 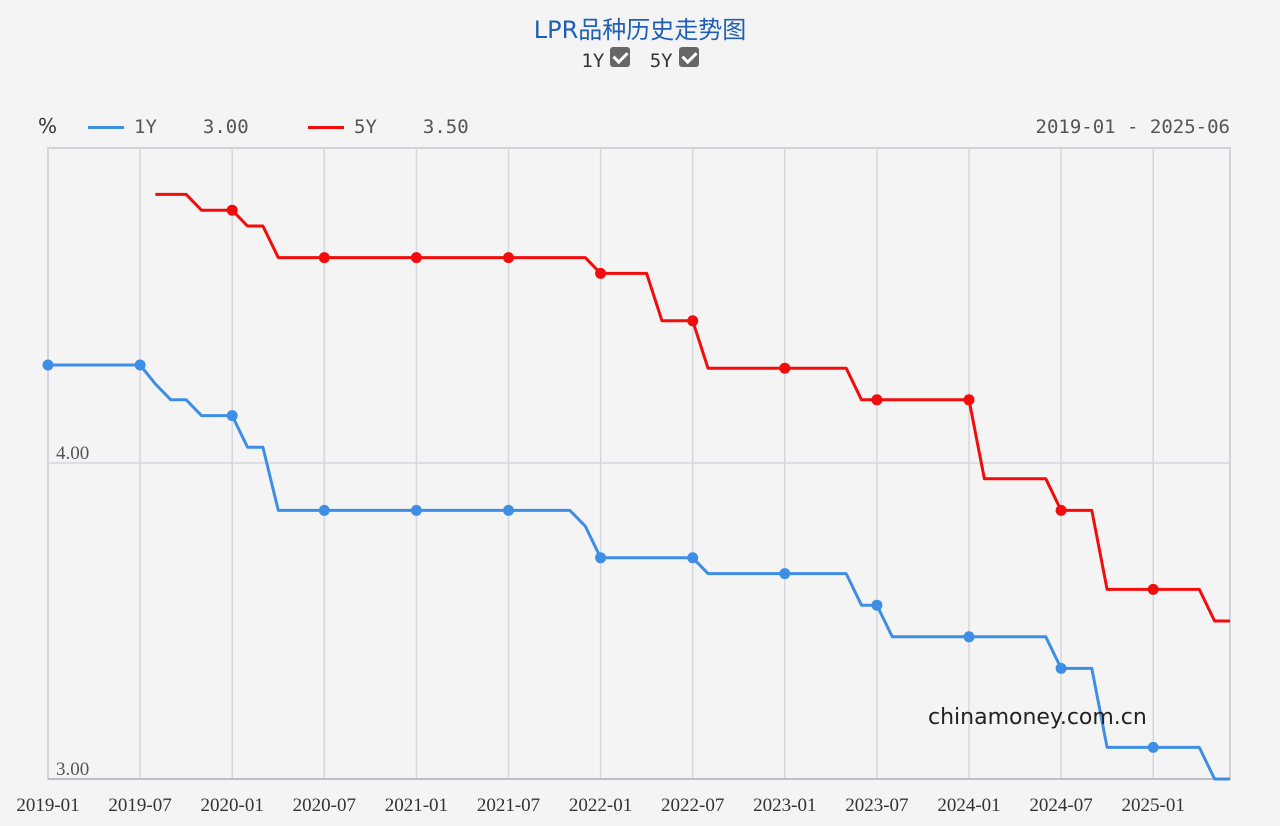 What do you see at coordinates (47, 805) in the screenshot?
I see `x-tick-label: 2019-01` at bounding box center [47, 805].